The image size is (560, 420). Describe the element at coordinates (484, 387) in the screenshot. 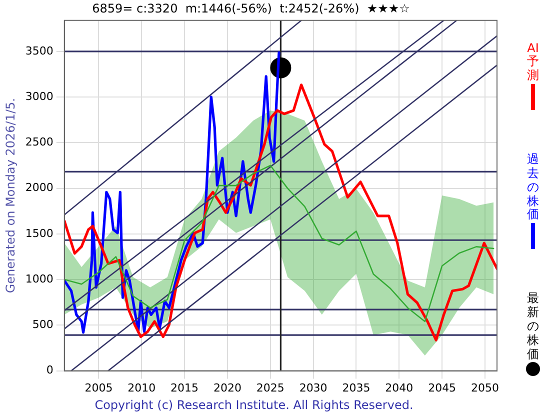

I see `x-tick-label: 2050` at that location.